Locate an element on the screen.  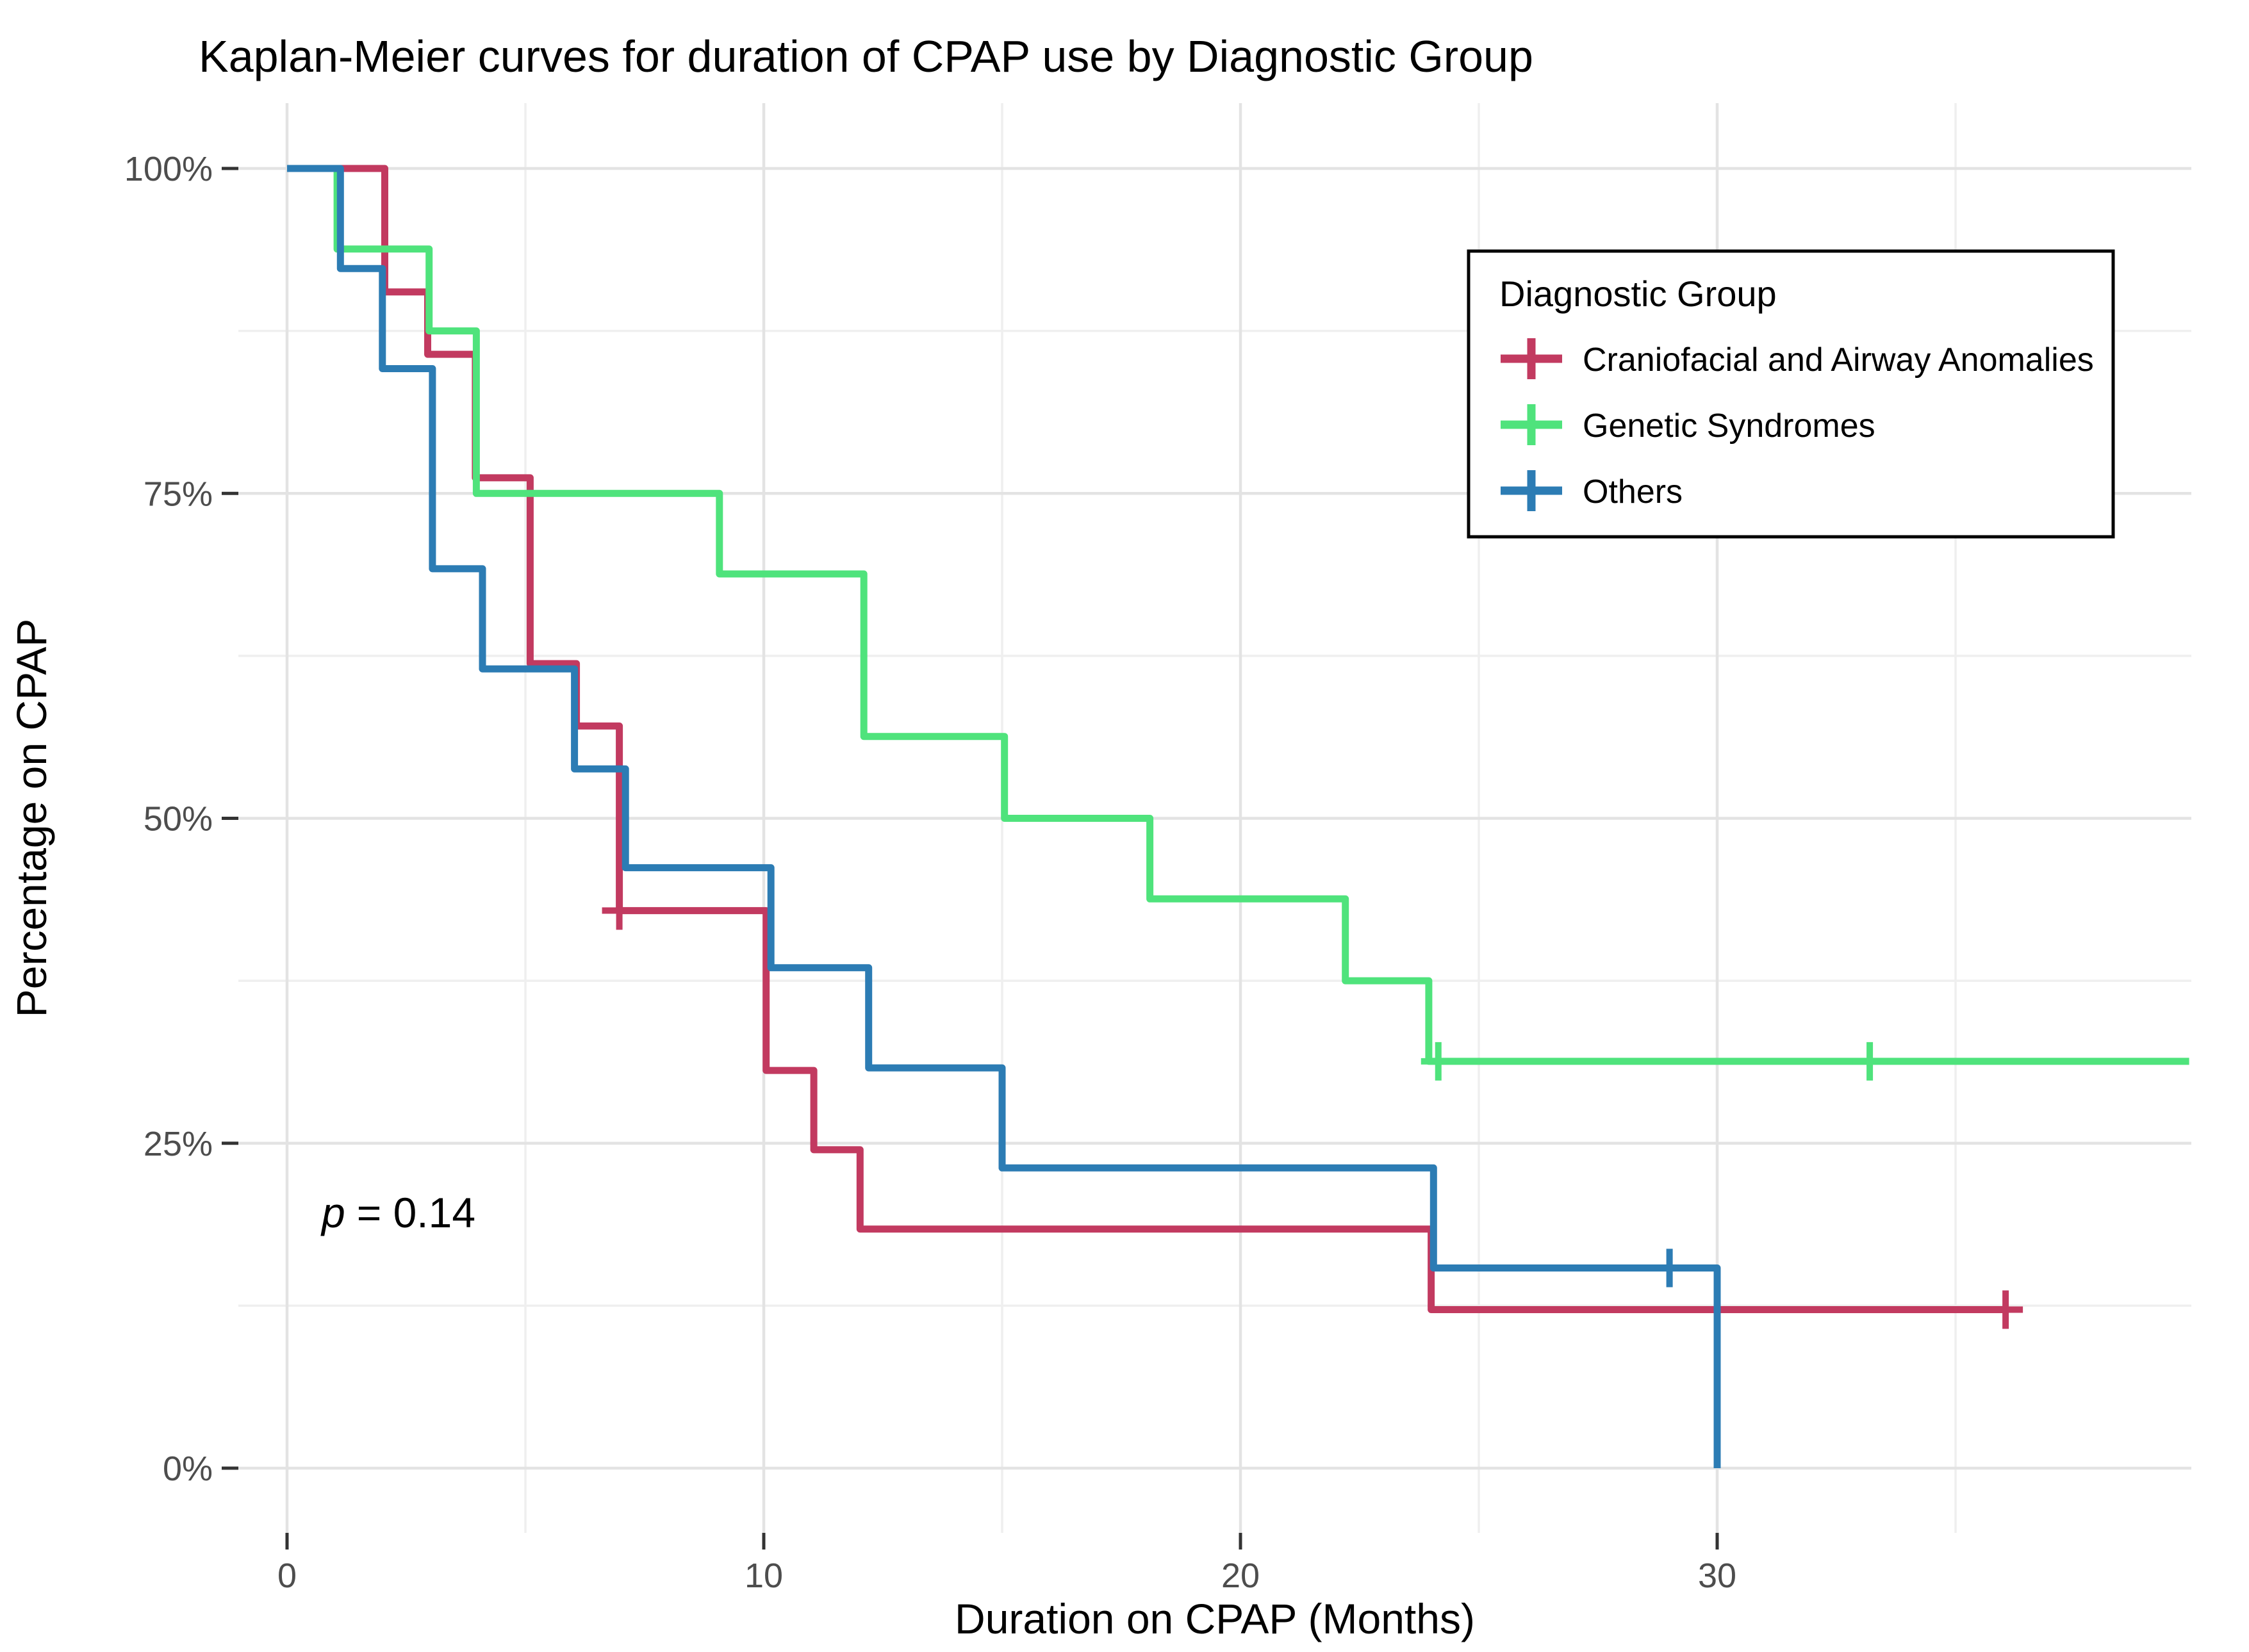
p-value-annotation: p = 0.14 is located at coordinates (397, 1212).